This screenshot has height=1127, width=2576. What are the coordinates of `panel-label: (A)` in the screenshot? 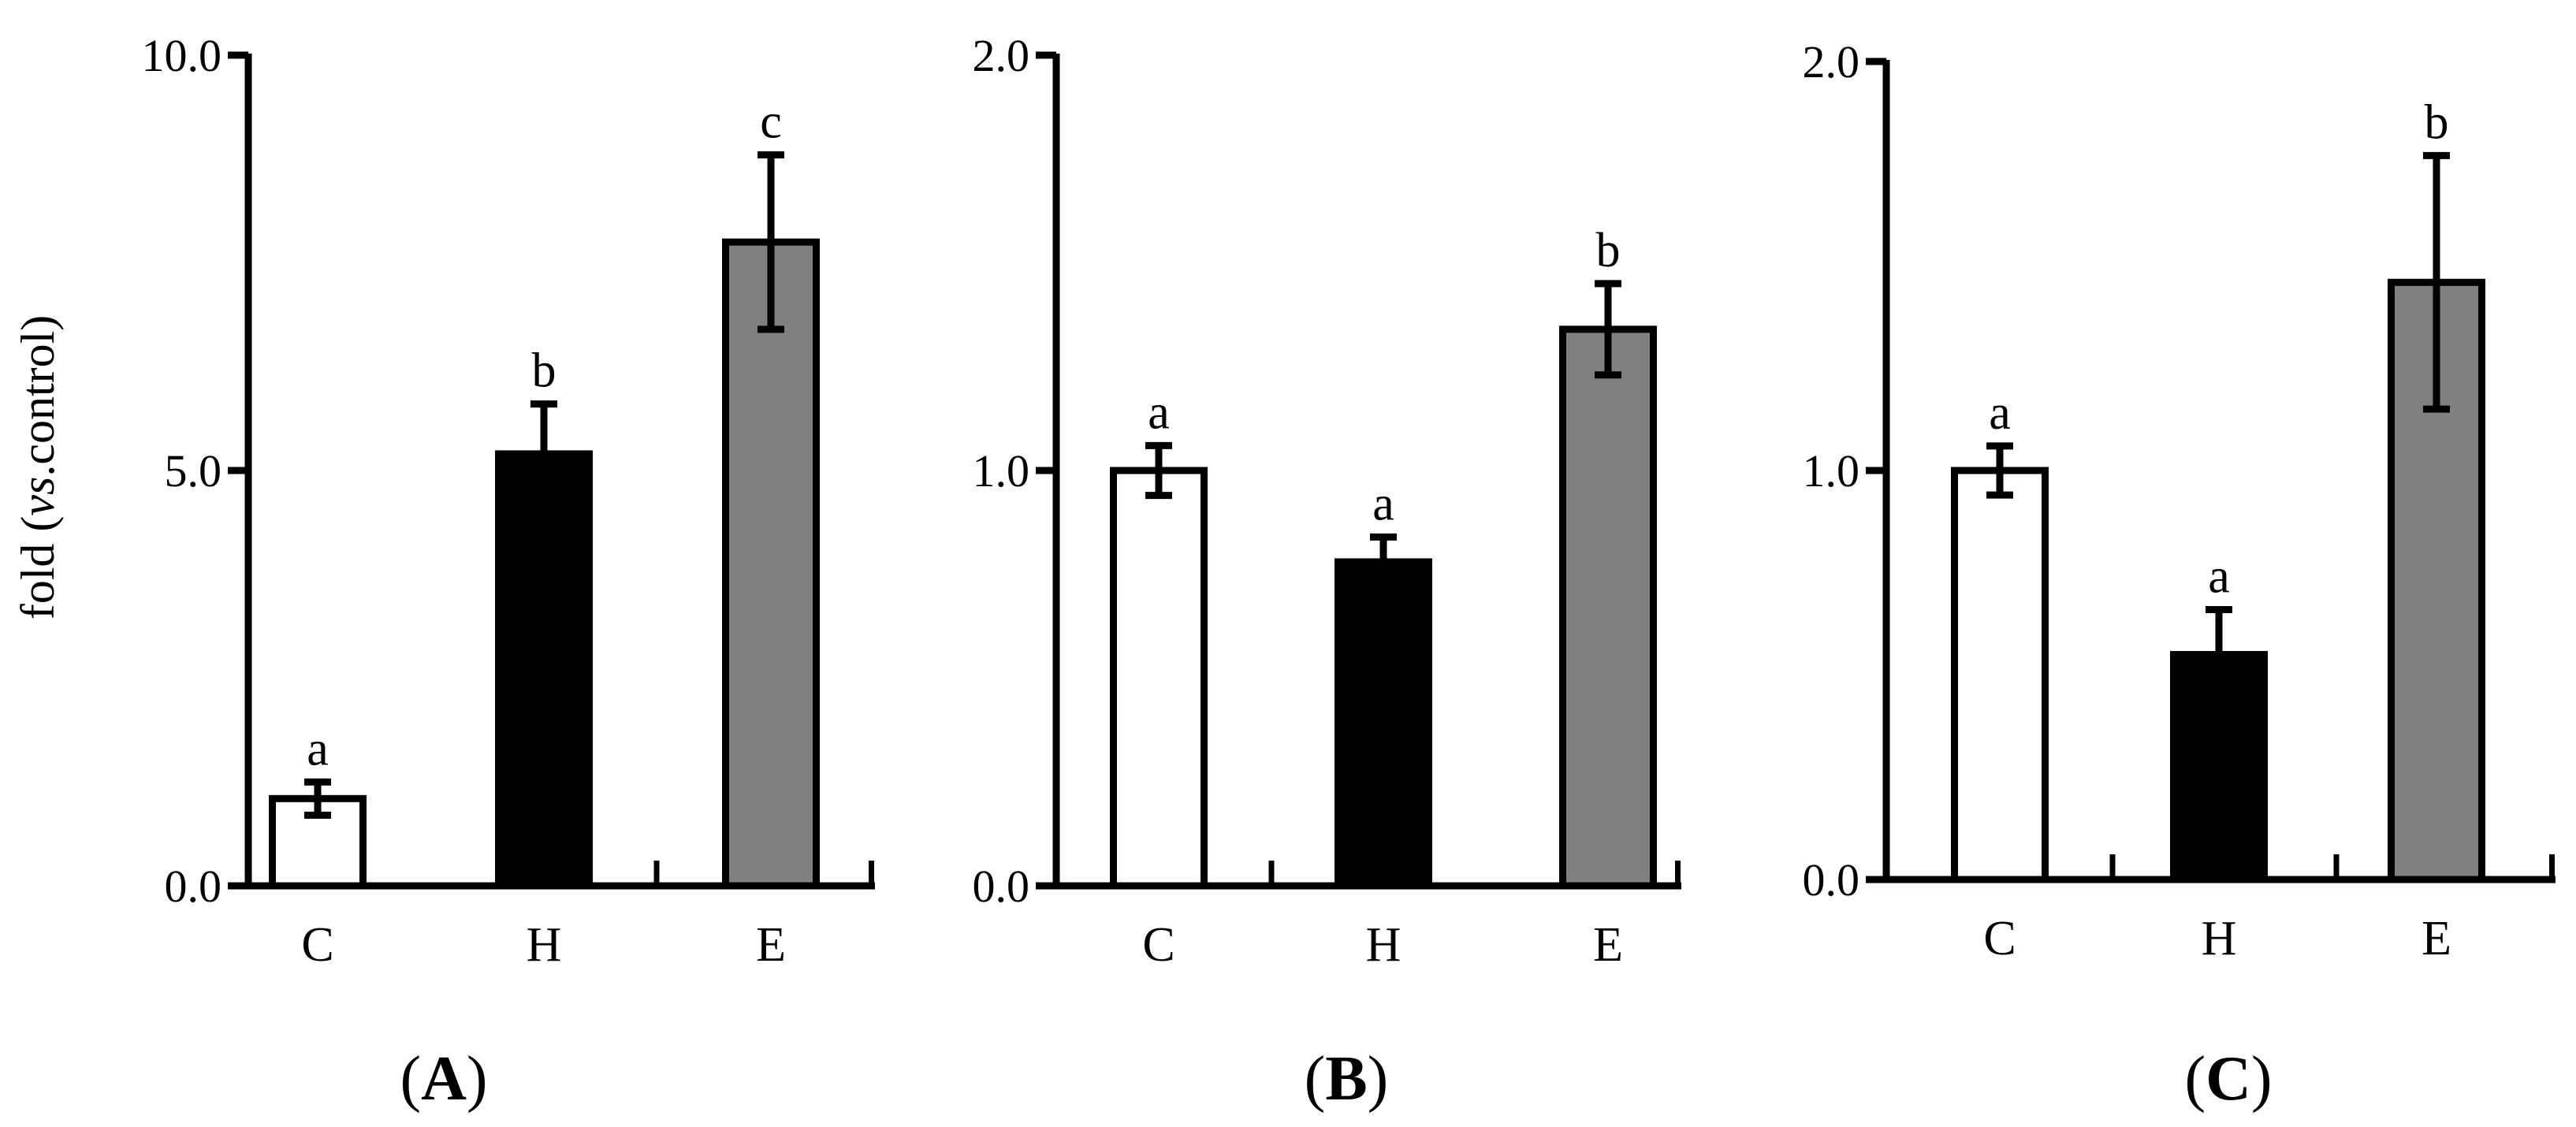 It's located at (443, 1079).